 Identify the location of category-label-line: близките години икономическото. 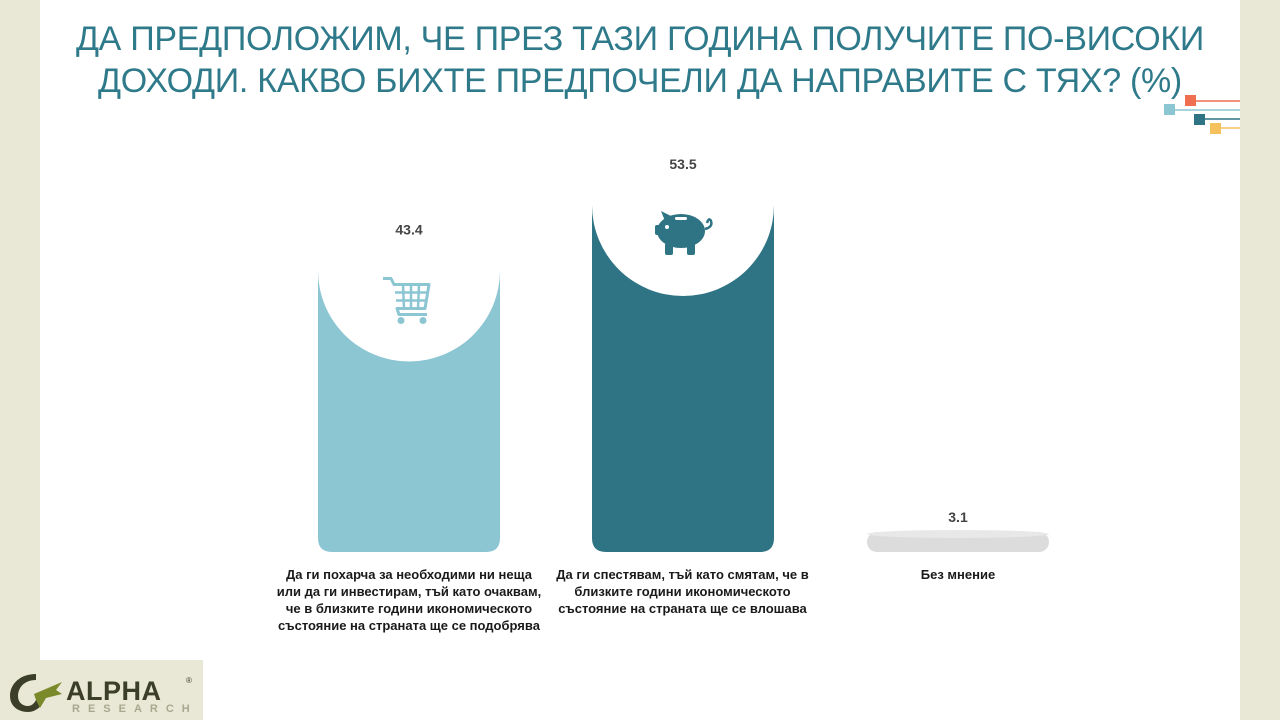
(682, 591).